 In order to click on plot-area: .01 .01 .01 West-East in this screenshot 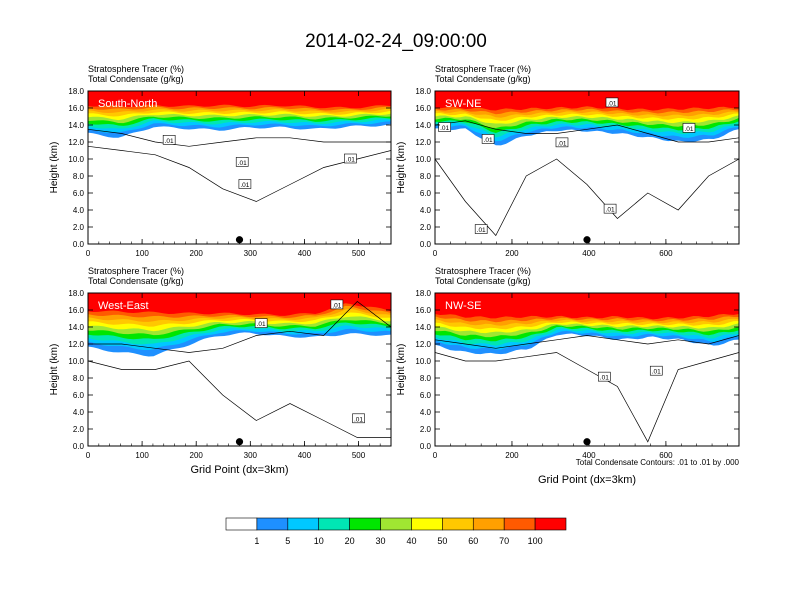, I will do `click(239, 369)`.